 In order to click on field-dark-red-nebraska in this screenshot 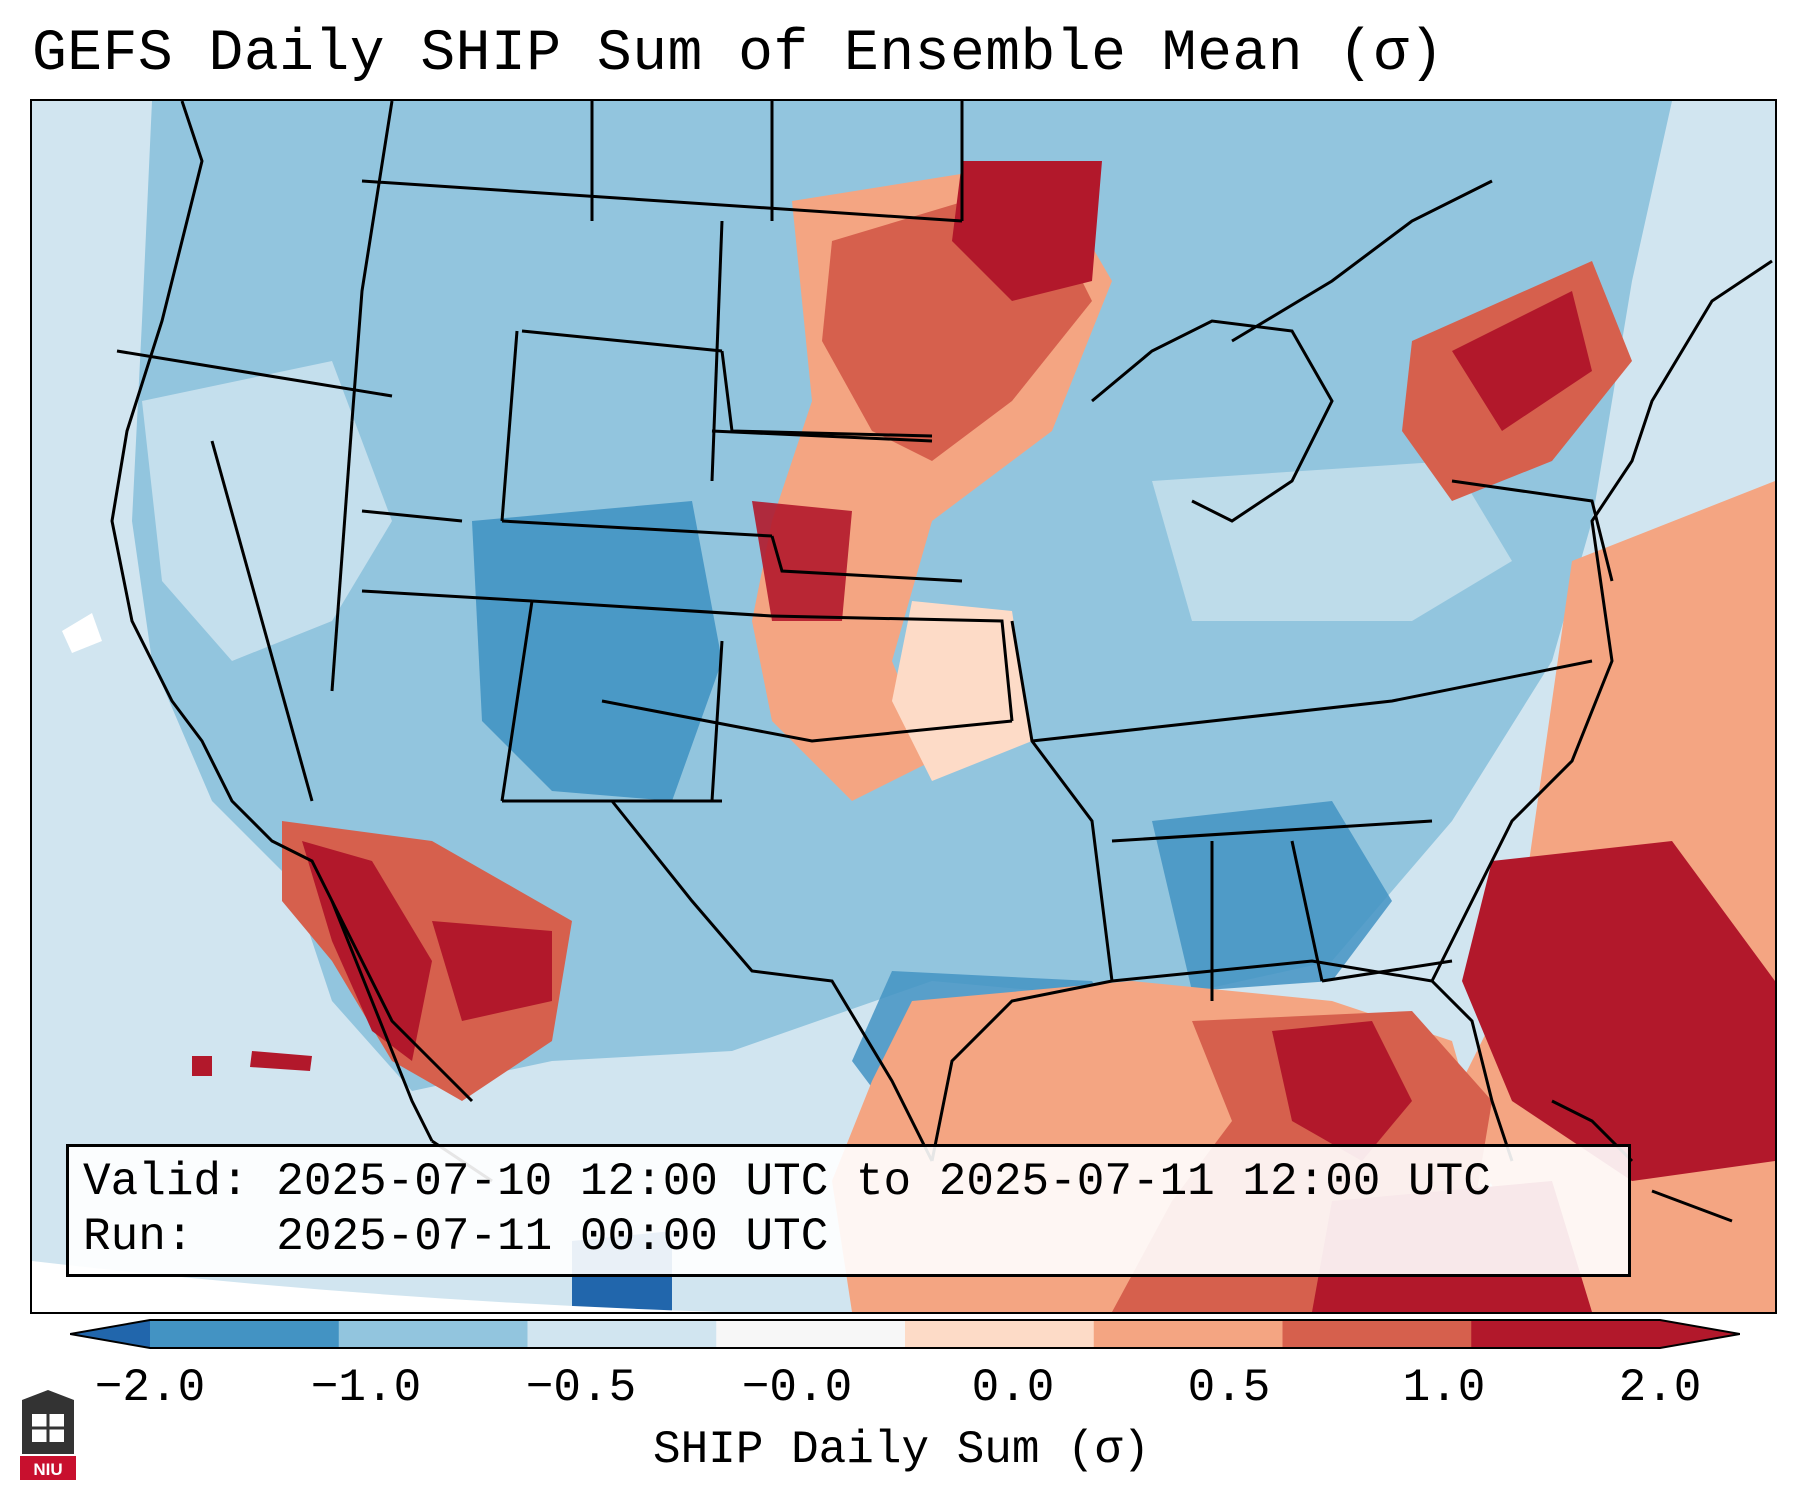, I will do `click(802, 561)`.